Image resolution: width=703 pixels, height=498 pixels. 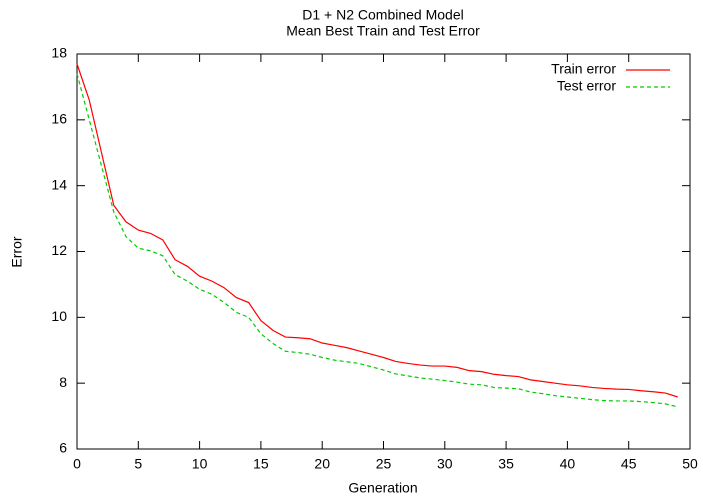 I want to click on x-tick-label: 15, so click(x=261, y=464).